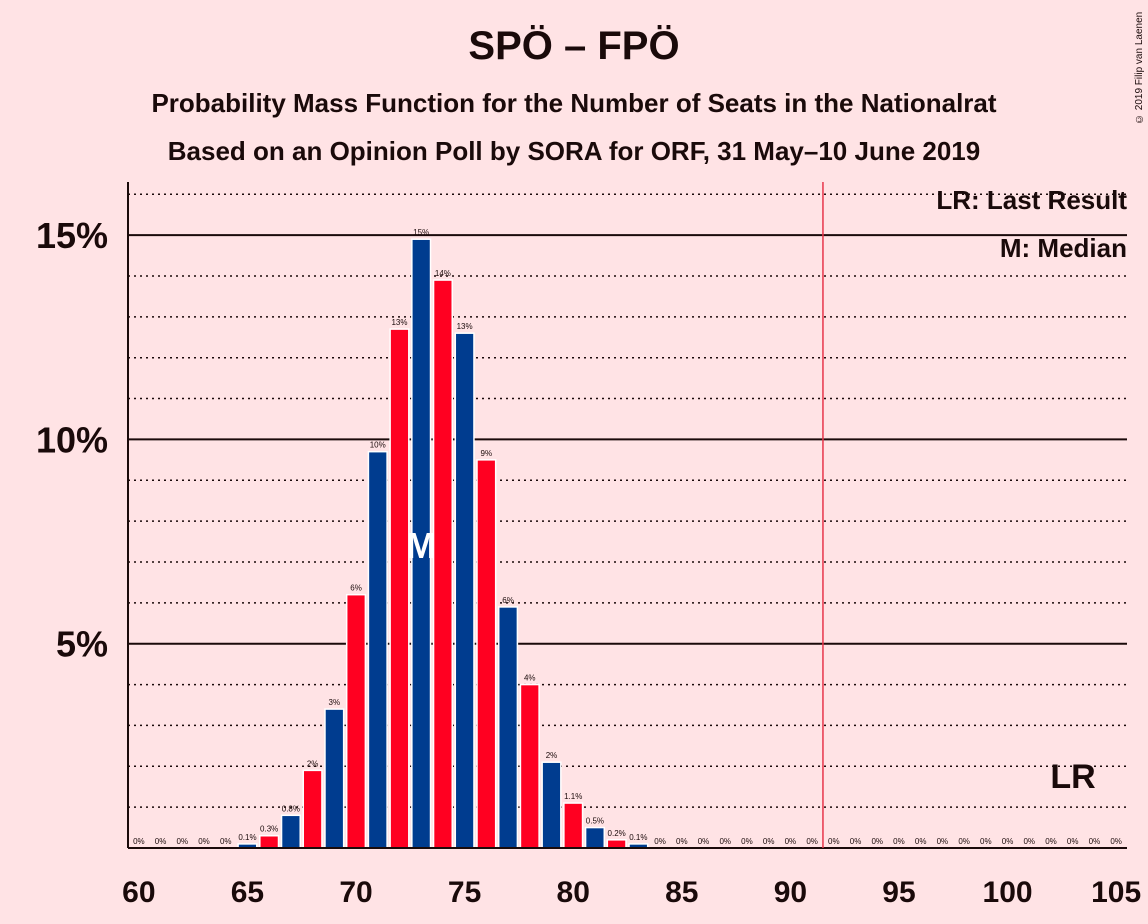 This screenshot has height=924, width=1148. I want to click on bar-label-seat-74: 14%, so click(443, 273).